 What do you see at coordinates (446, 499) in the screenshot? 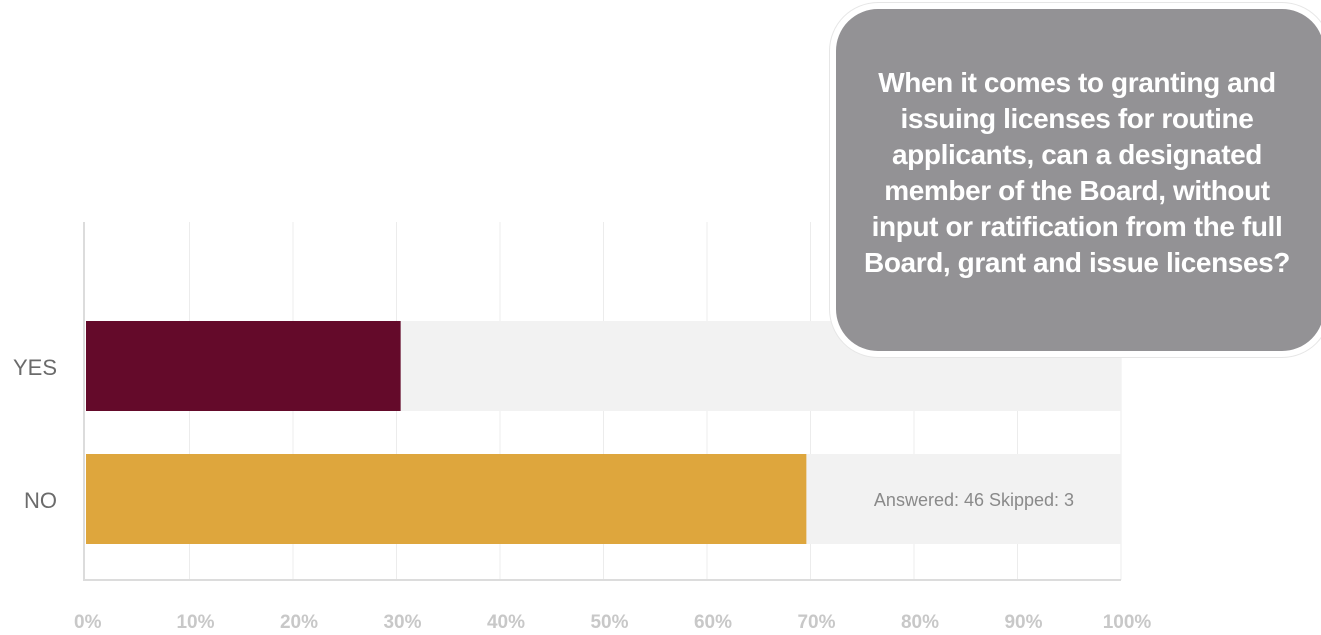
I see `bar-no` at bounding box center [446, 499].